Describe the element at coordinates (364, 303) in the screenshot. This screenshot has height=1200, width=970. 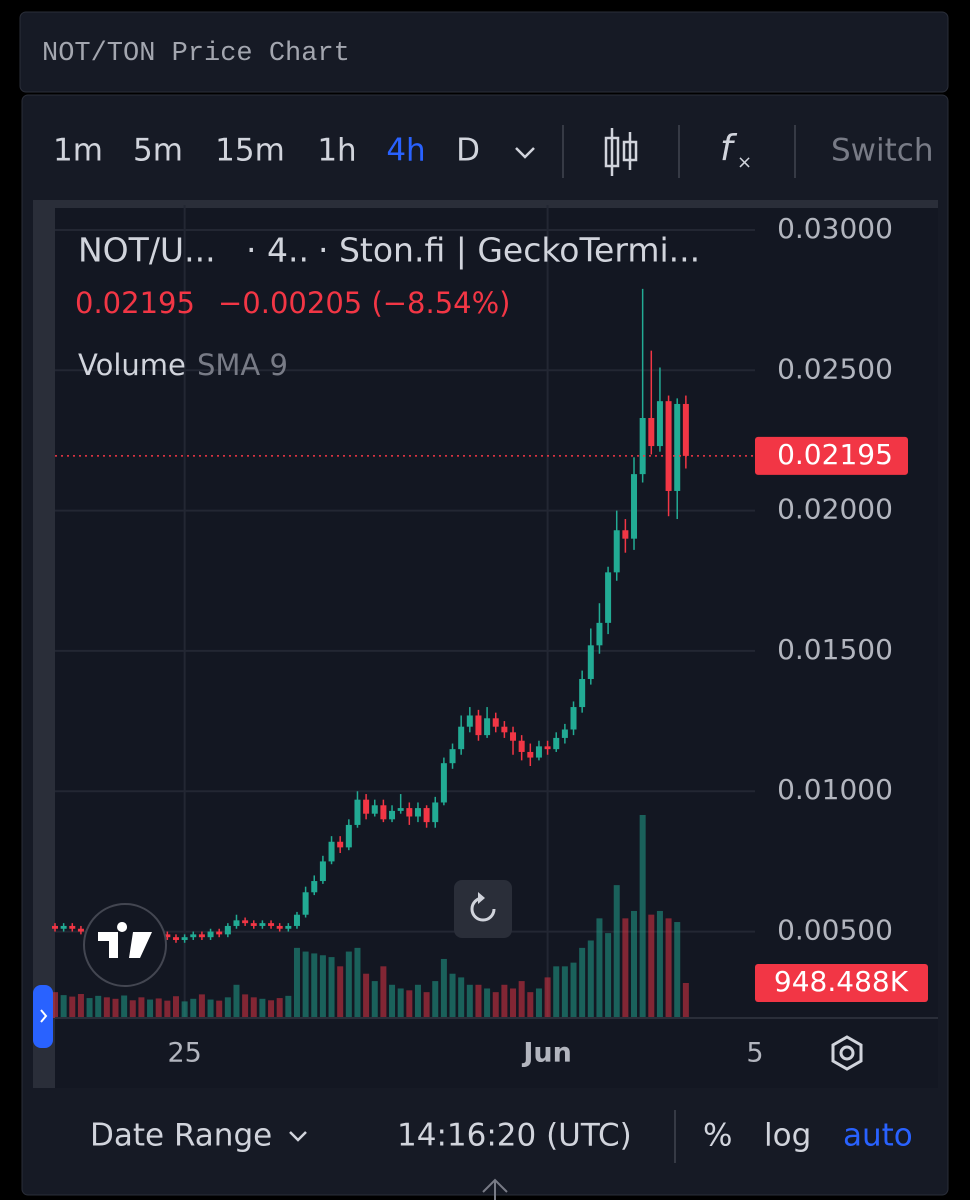
I see `legend-change: −0.00205 (−8.54%)` at that location.